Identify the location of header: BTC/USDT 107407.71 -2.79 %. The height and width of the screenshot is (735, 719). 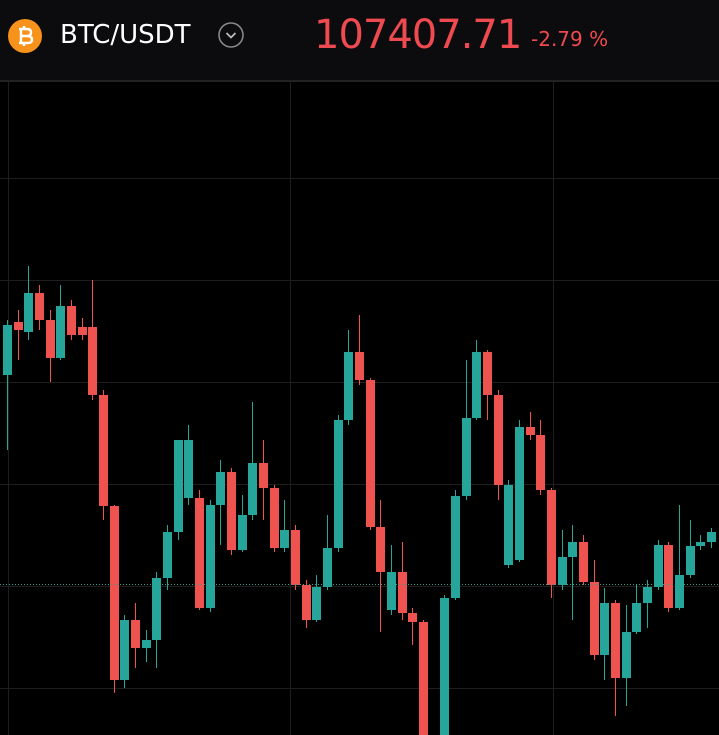
(359, 41).